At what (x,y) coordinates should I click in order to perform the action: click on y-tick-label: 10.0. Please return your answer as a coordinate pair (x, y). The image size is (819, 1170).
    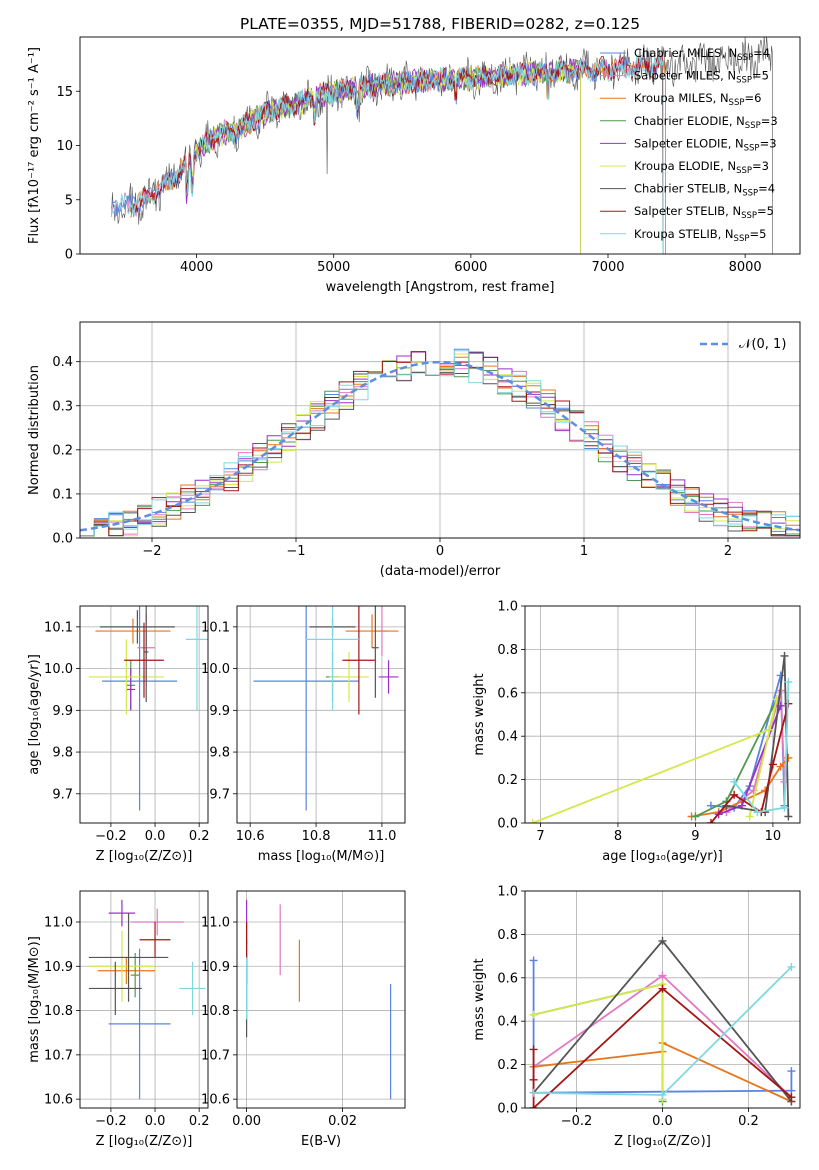
    Looking at the image, I should click on (215, 669).